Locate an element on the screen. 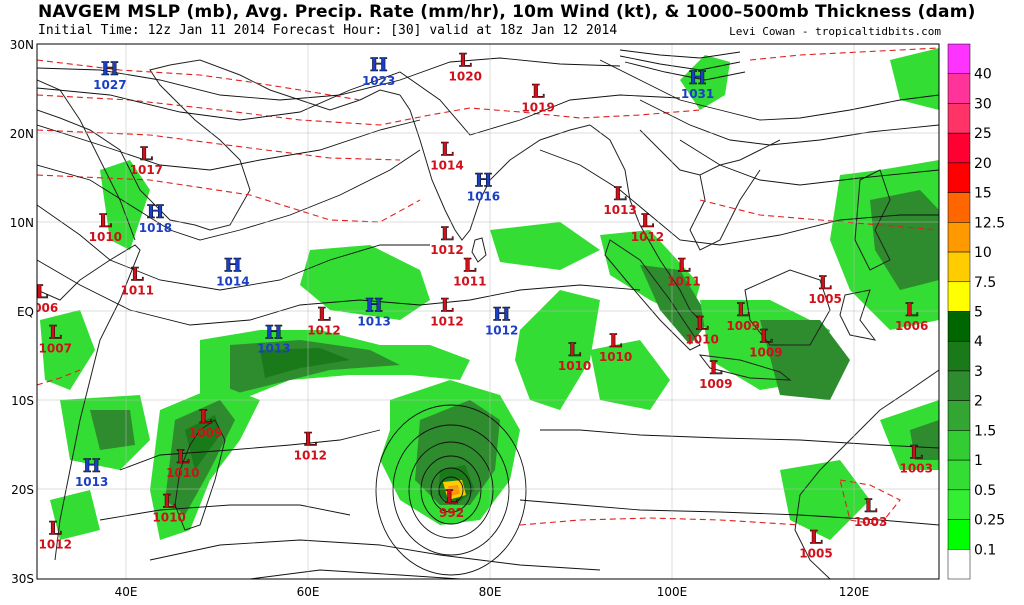 The image size is (1024, 605). pressure-value: 1018 is located at coordinates (155, 228).